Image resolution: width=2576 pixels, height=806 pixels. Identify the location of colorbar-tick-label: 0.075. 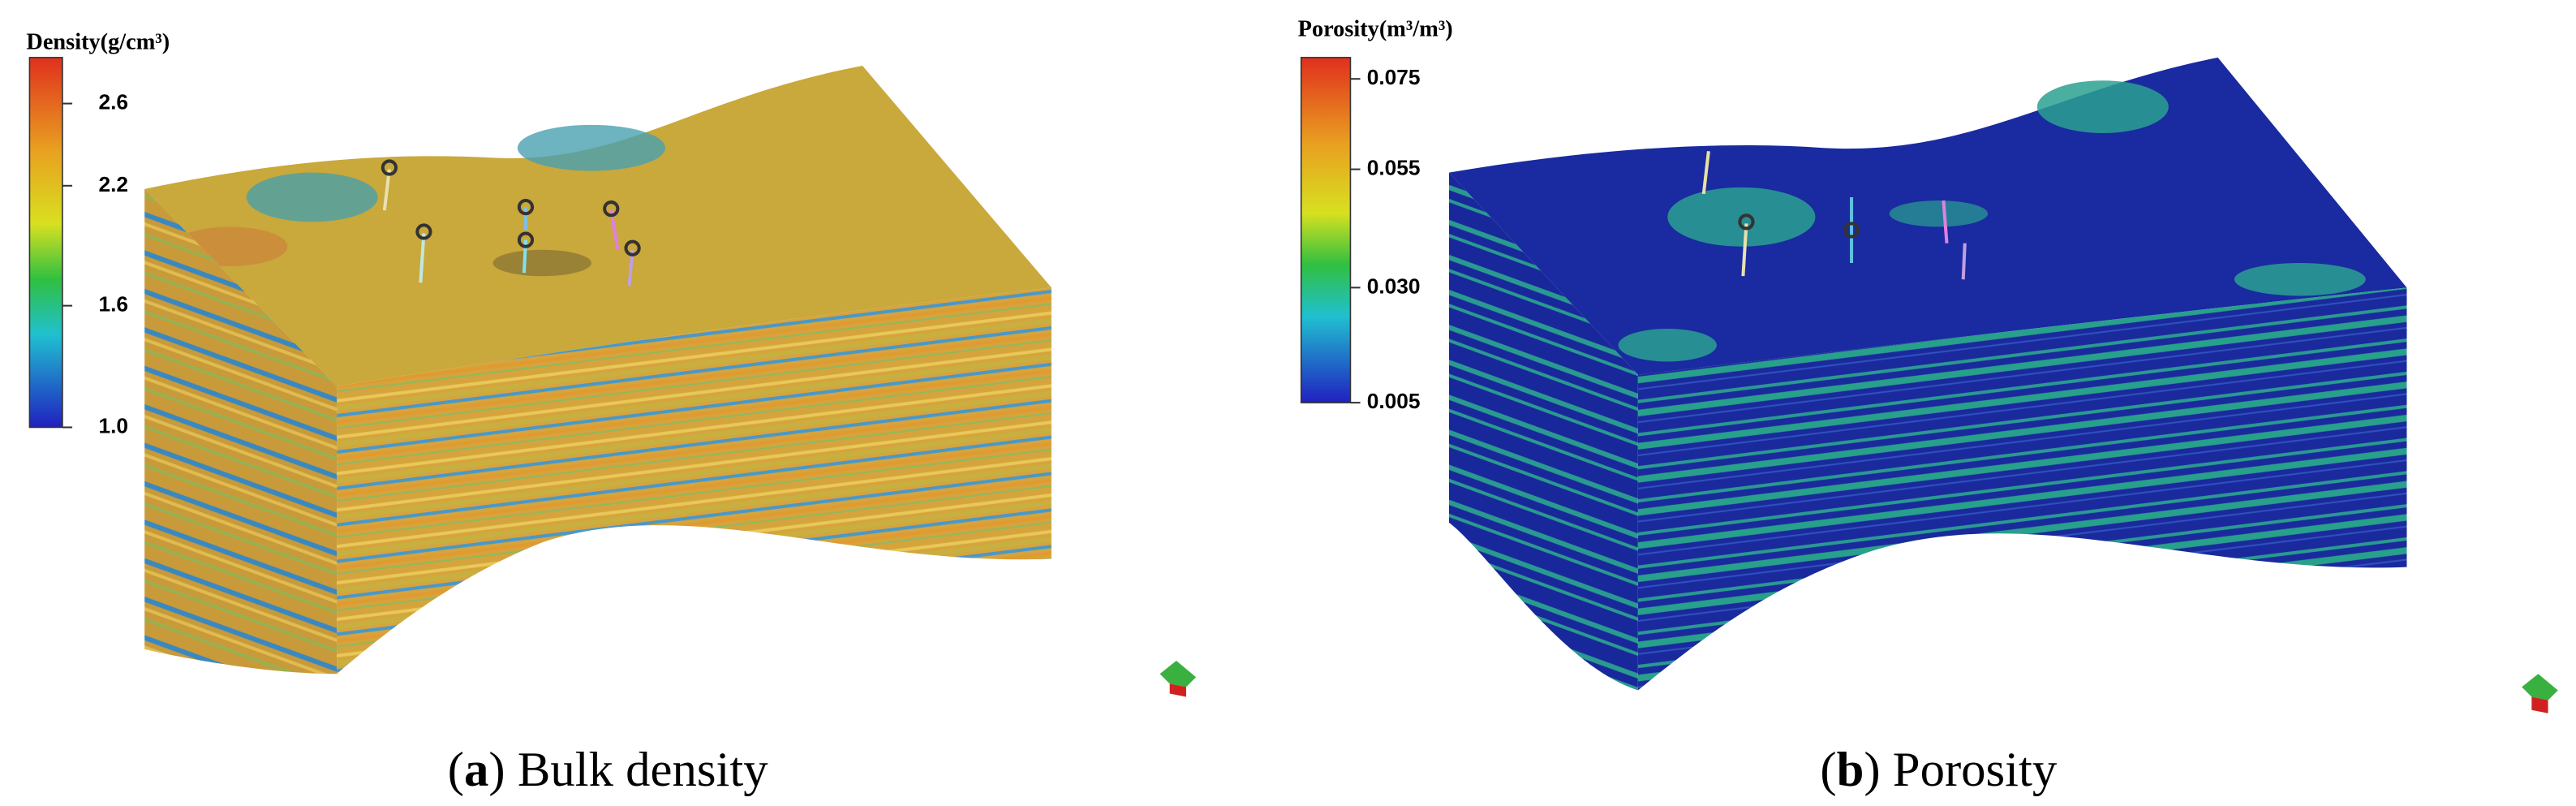
(1394, 77).